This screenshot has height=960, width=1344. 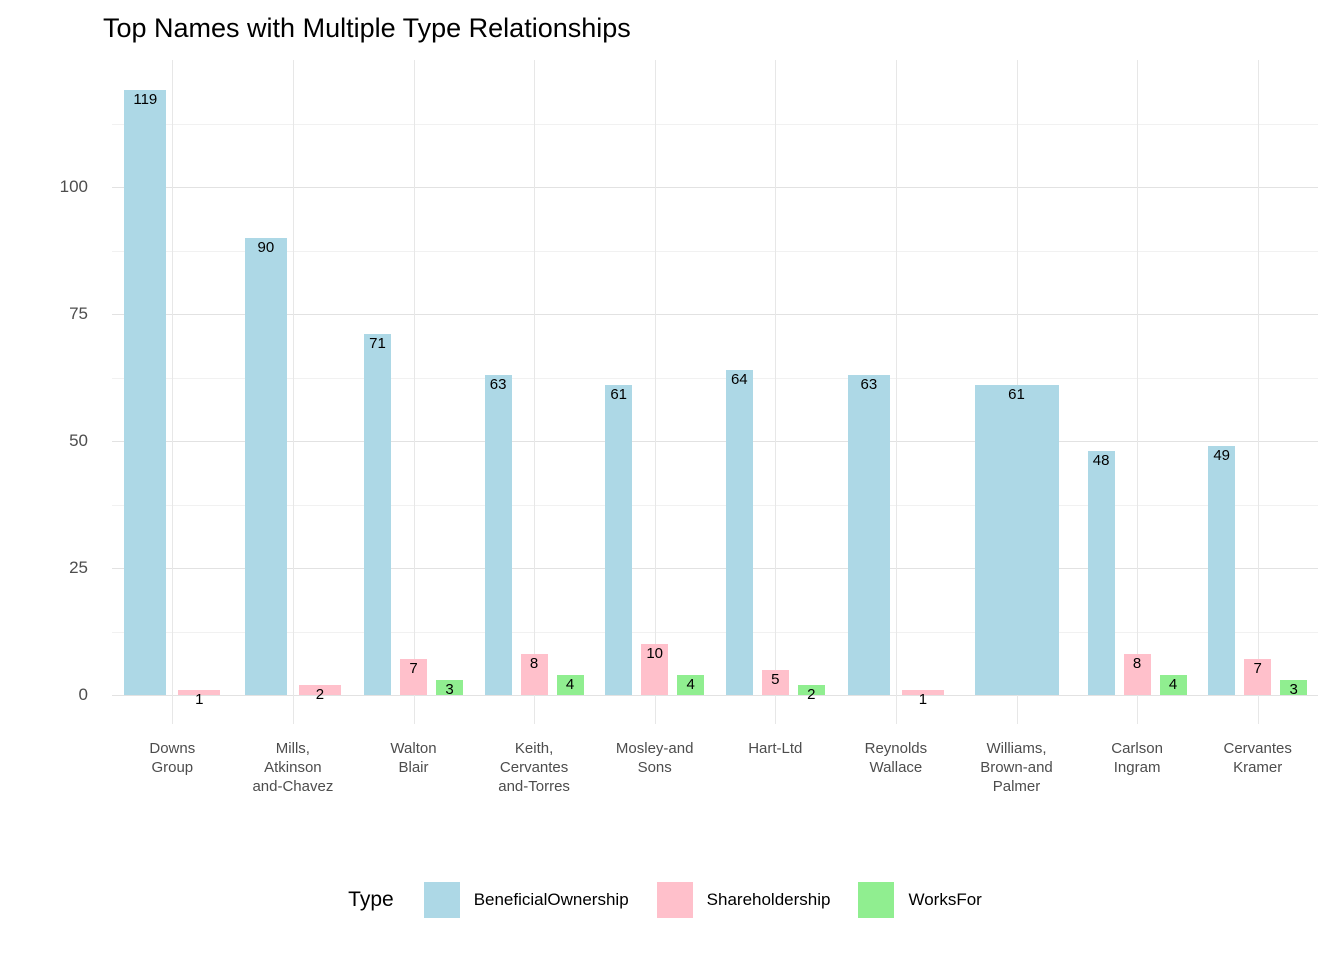 I want to click on bar-worksfor: 2, so click(x=811, y=693).